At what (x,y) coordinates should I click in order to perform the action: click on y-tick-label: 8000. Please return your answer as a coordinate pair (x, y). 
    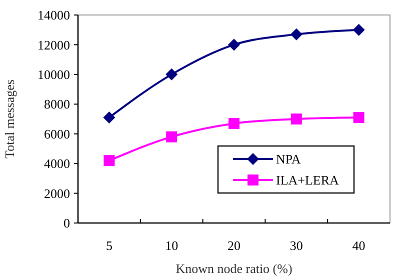
    Looking at the image, I should click on (57, 104).